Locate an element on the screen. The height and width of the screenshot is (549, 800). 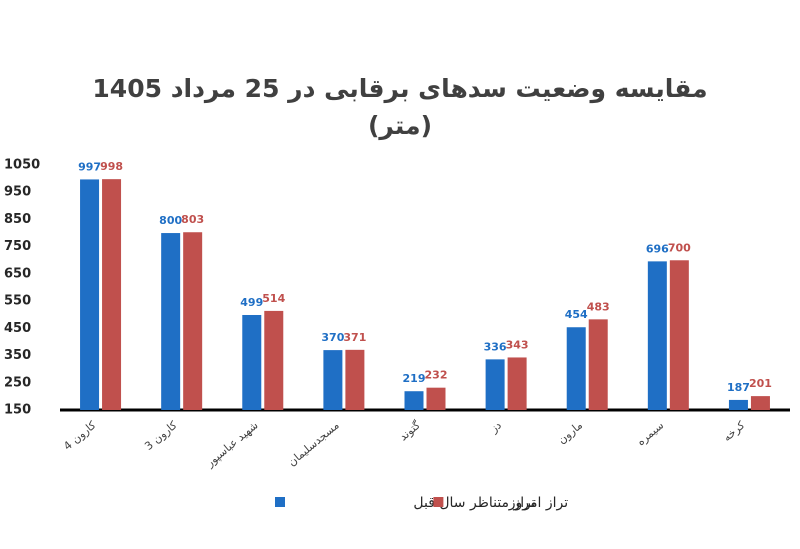
chart-subtitle: (متر) is located at coordinates (400, 126).